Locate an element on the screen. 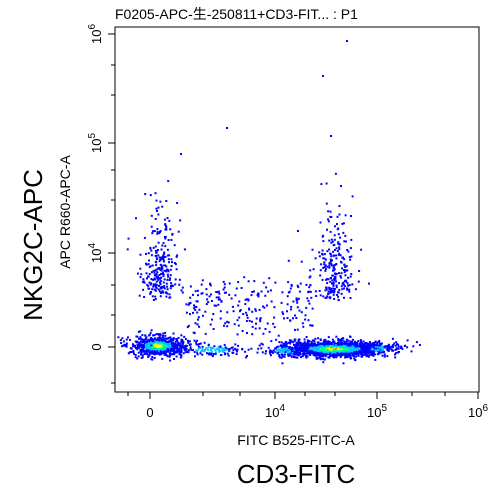 The width and height of the screenshot is (501, 501). y-axis-label: APC R660-APC-A is located at coordinates (65, 212).